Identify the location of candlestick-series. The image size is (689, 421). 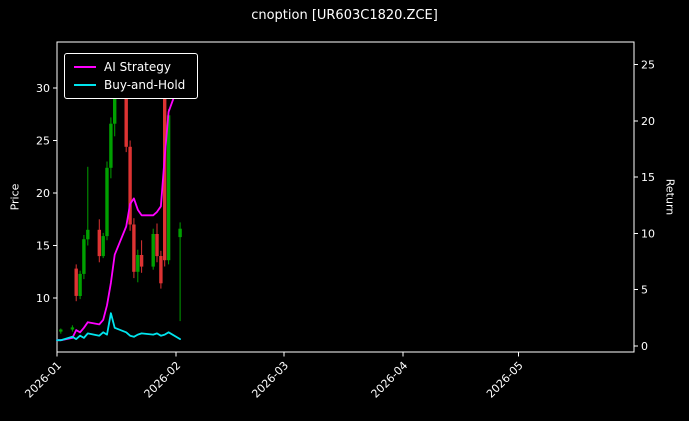
(120, 197).